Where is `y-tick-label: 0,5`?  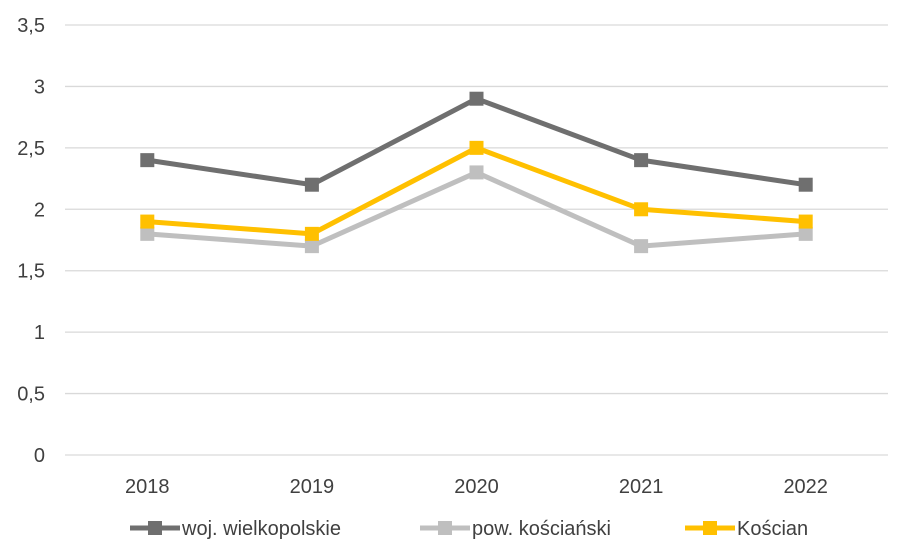 y-tick-label: 0,5 is located at coordinates (31, 395).